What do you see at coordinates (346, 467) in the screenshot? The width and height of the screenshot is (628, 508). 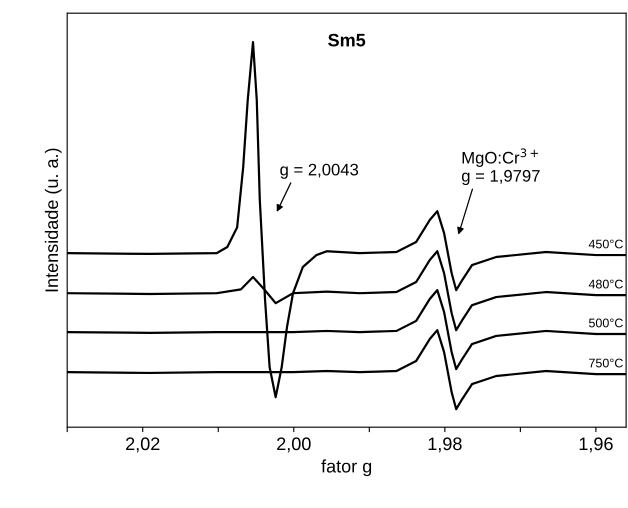 I see `x-axis-title: fator g` at bounding box center [346, 467].